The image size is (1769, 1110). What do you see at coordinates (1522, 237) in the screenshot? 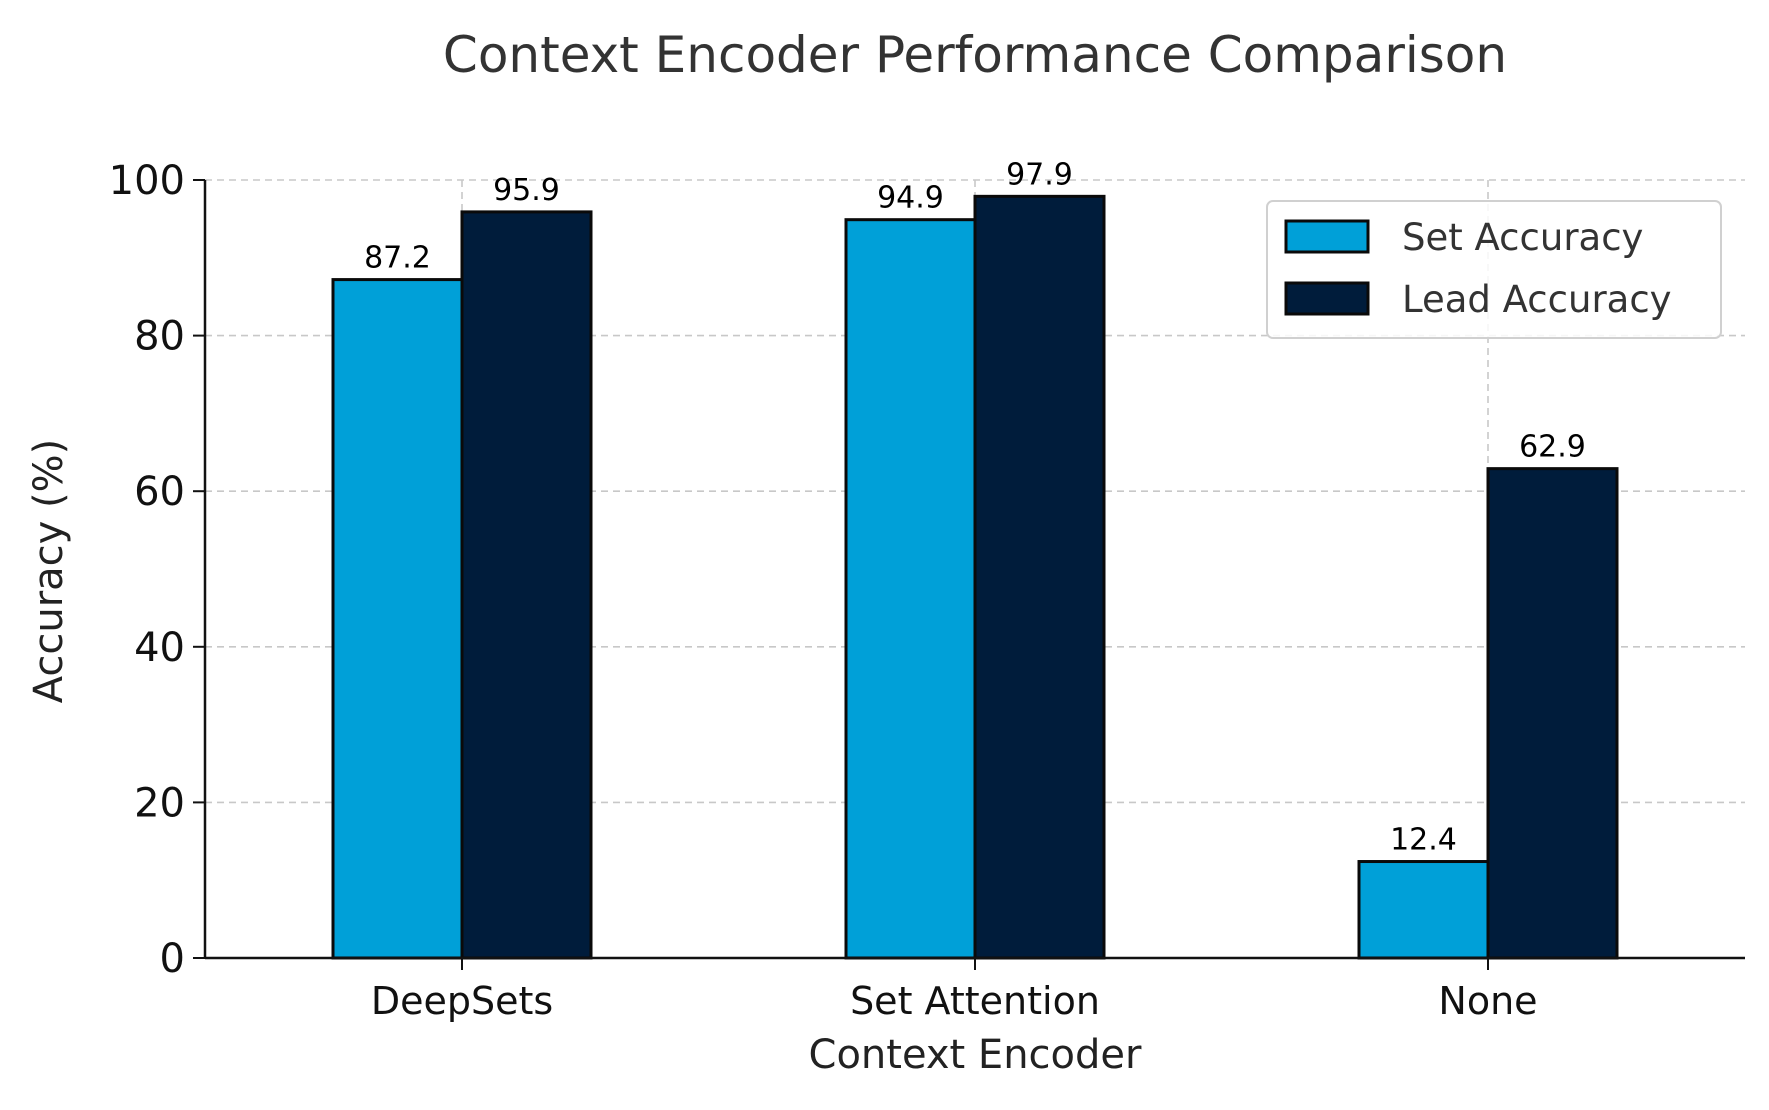
I see `legend-label: Set Accuracy` at bounding box center [1522, 237].